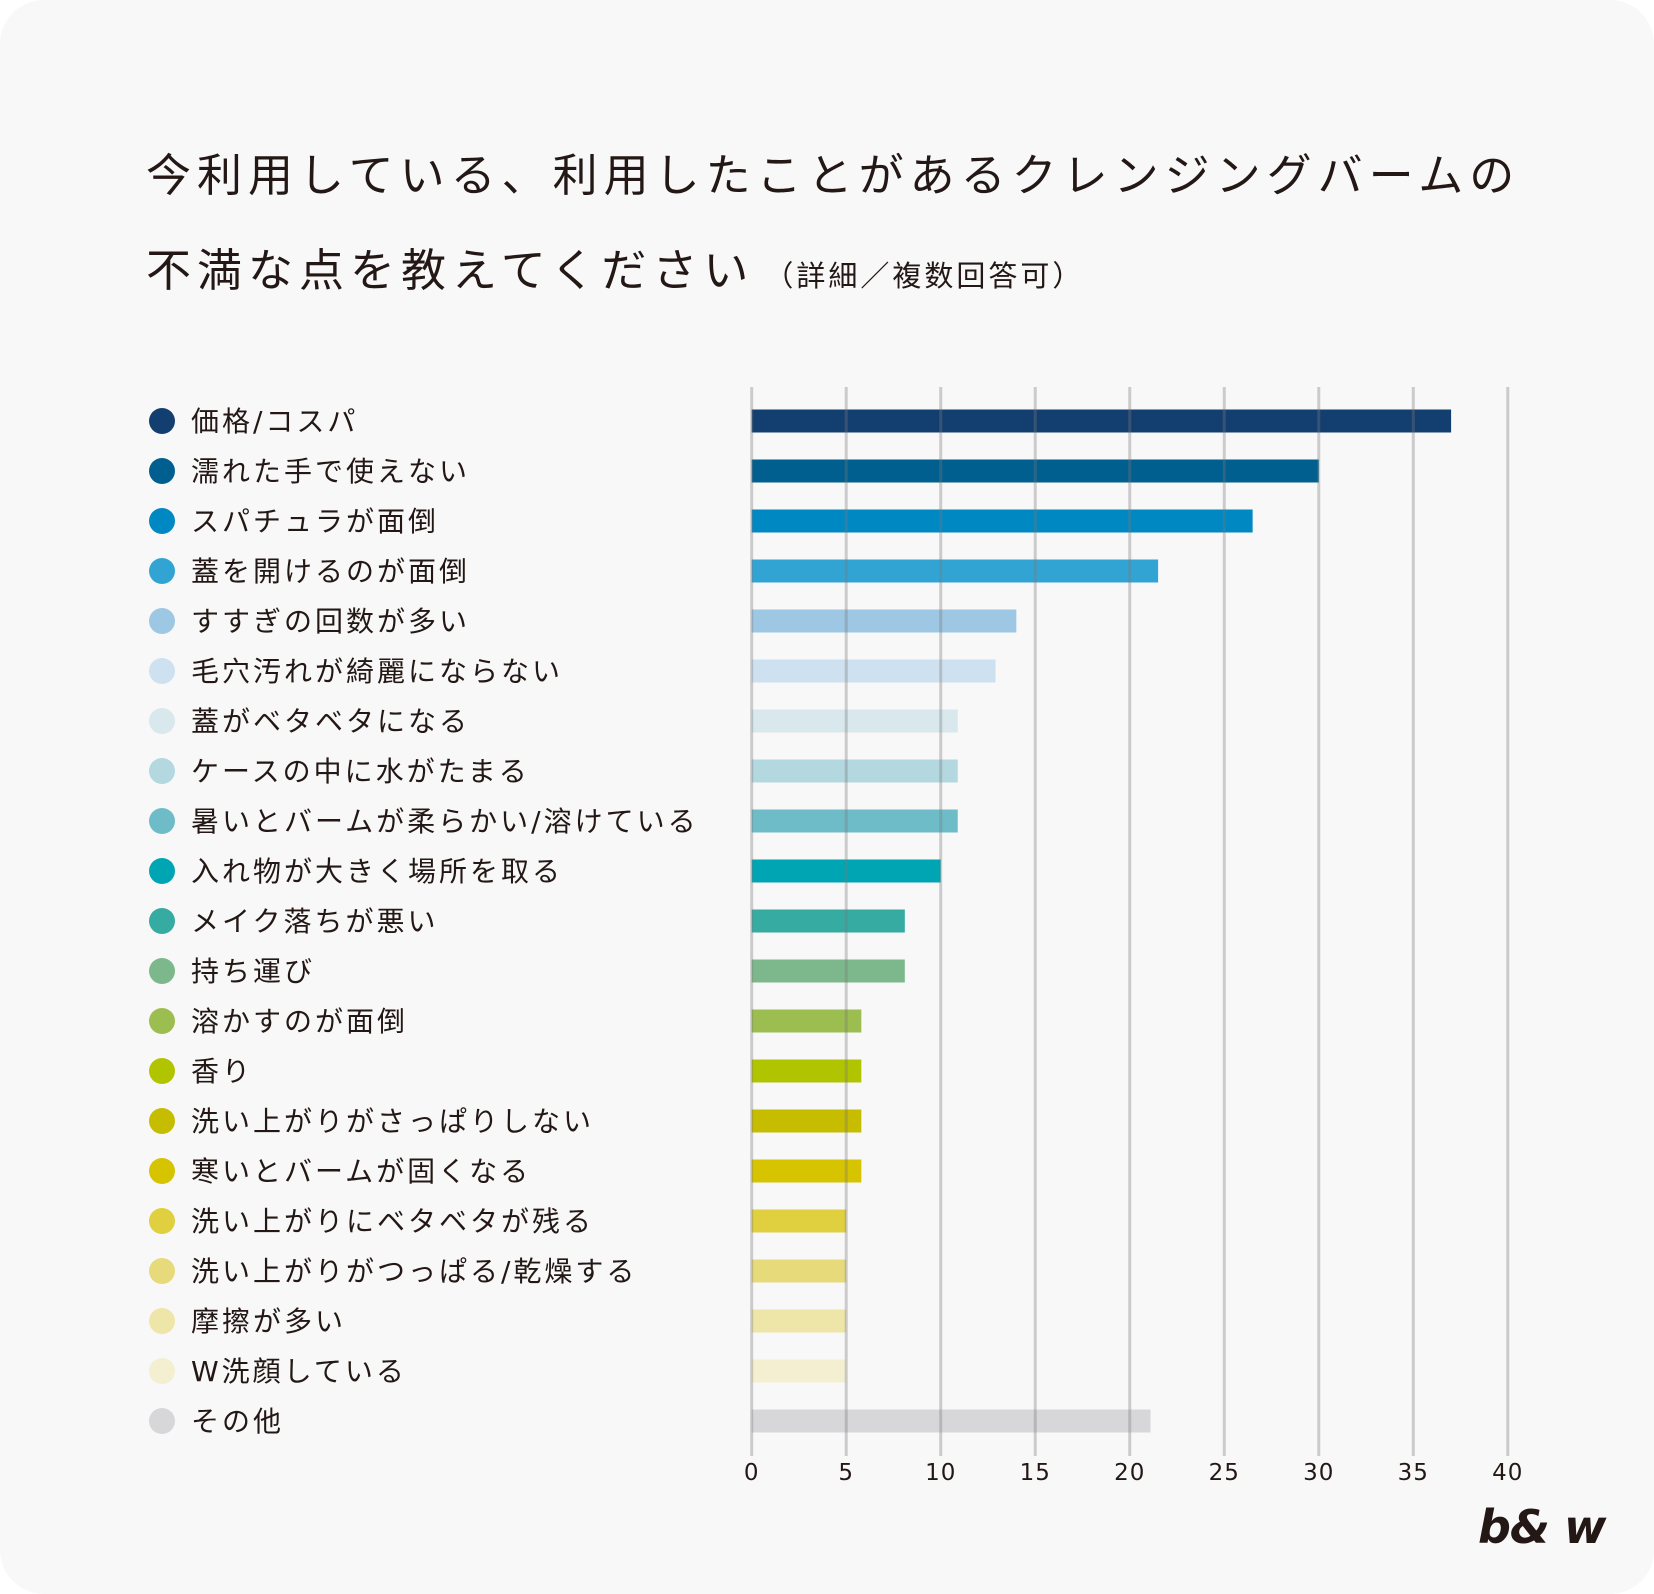  Describe the element at coordinates (299, 1021) in the screenshot. I see `category-label: 溶かすのが面倒` at that location.